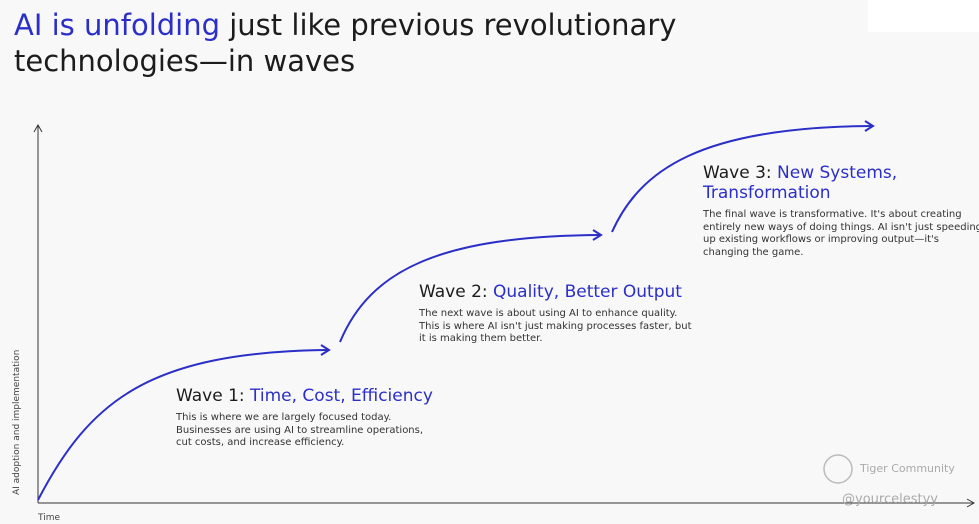 The image size is (979, 524). Describe the element at coordinates (210, 396) in the screenshot. I see `wave-label: Wave 1:` at that location.